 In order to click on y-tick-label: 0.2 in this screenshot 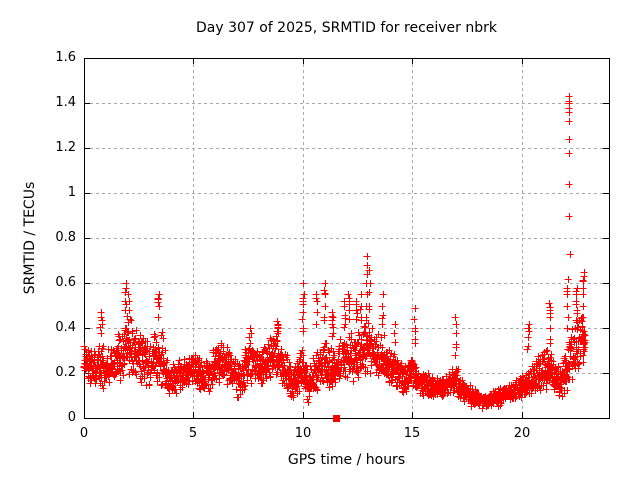, I will do `click(65, 372)`.